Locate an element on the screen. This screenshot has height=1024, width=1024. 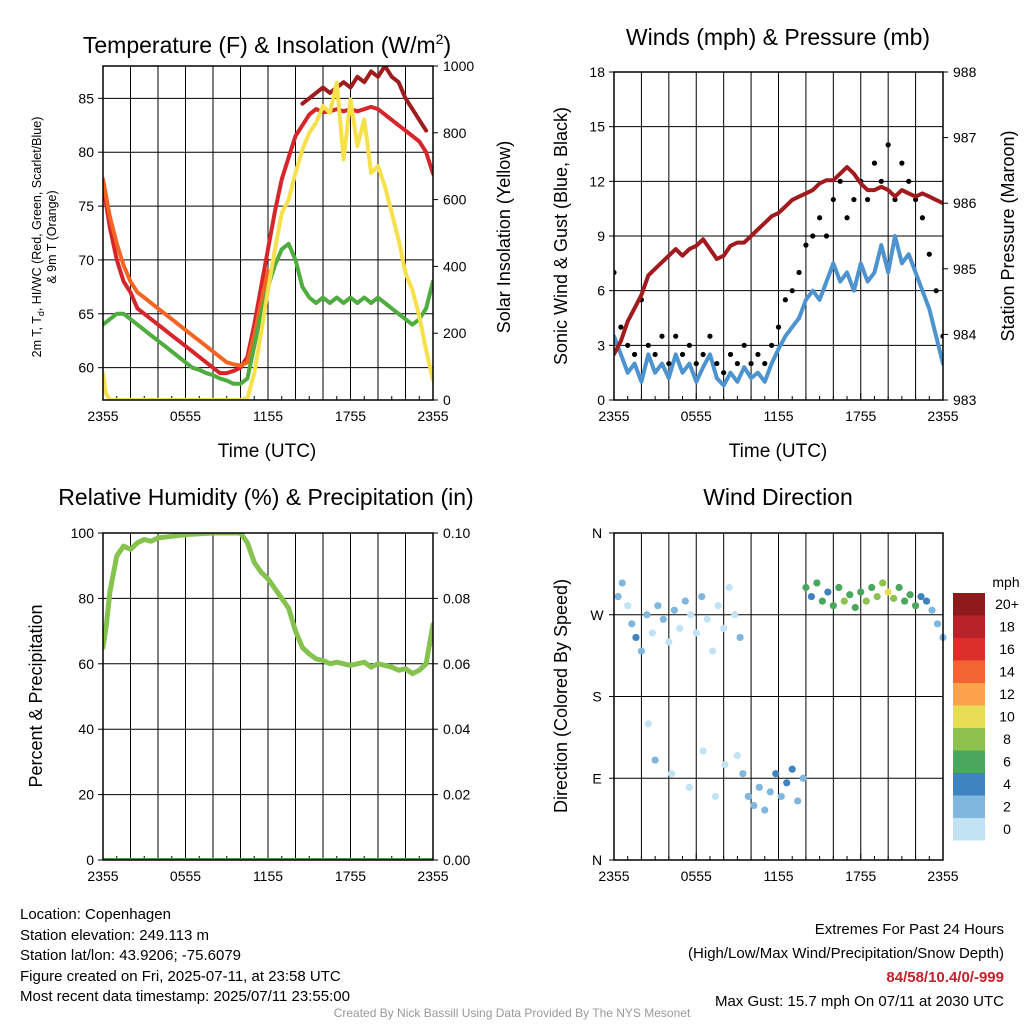
speed-colorbar: 20+ 18 16 14 12 10 8 6 4 2 0 is located at coordinates (986, 717).